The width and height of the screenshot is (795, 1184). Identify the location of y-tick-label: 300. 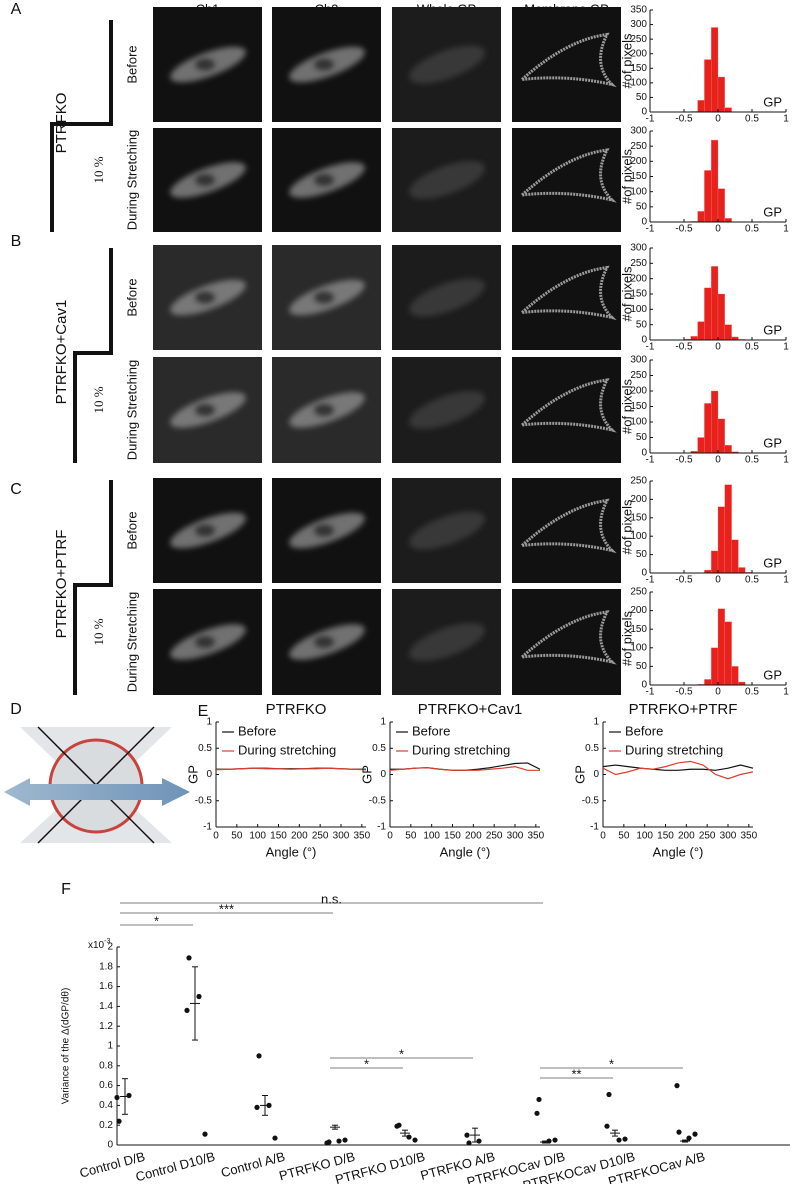
(638, 360).